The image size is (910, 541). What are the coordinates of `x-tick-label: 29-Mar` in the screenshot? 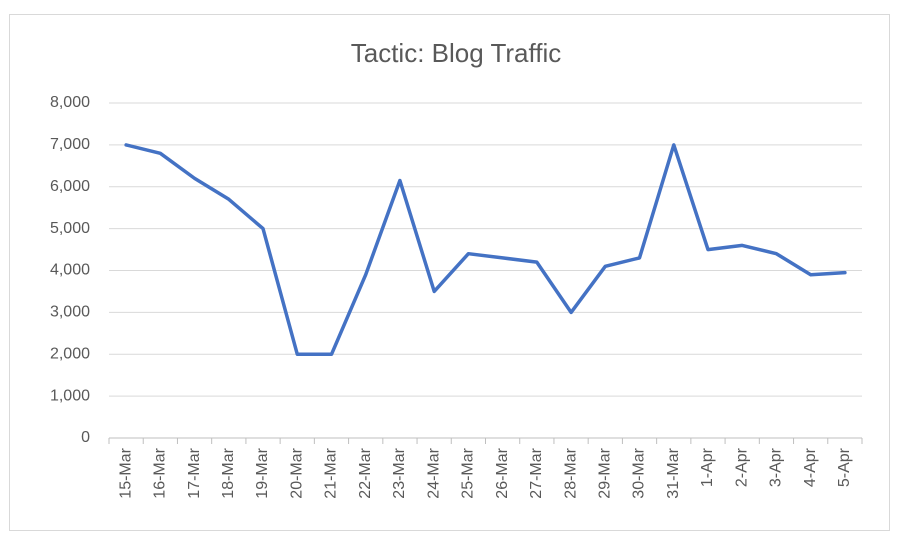 It's located at (605, 472).